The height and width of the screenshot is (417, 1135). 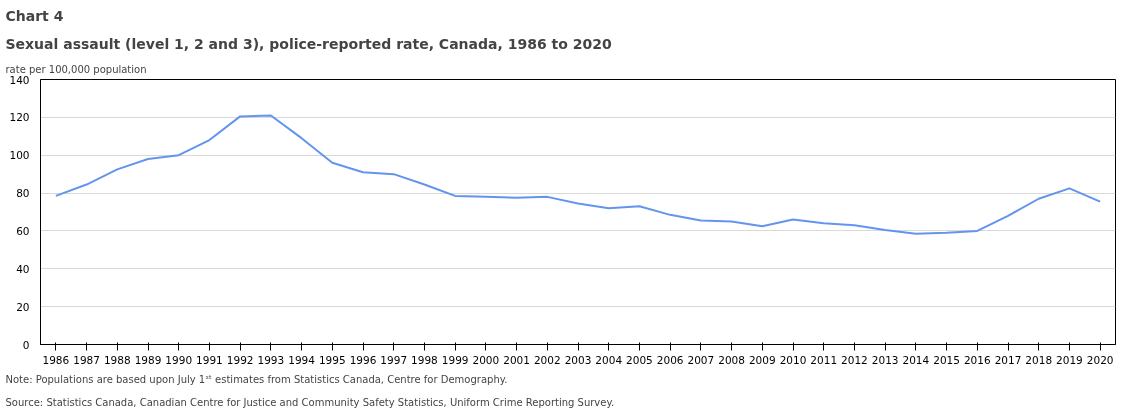 I want to click on x-tick-label: 1991, so click(x=209, y=359).